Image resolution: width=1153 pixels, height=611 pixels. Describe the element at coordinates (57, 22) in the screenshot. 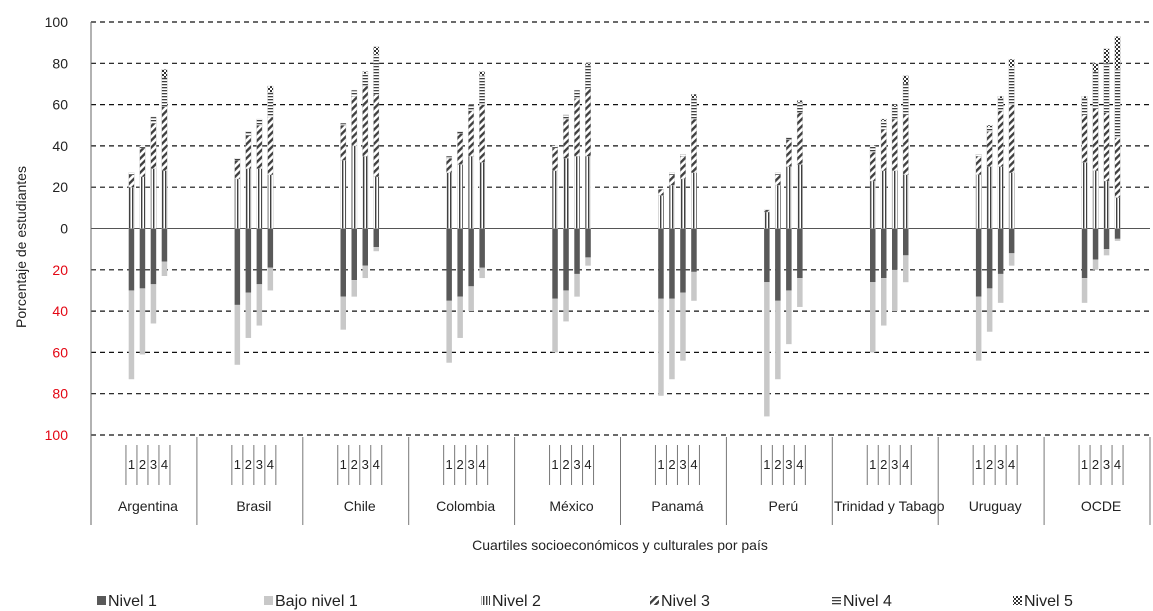

I see `y-tick-label: 100` at that location.